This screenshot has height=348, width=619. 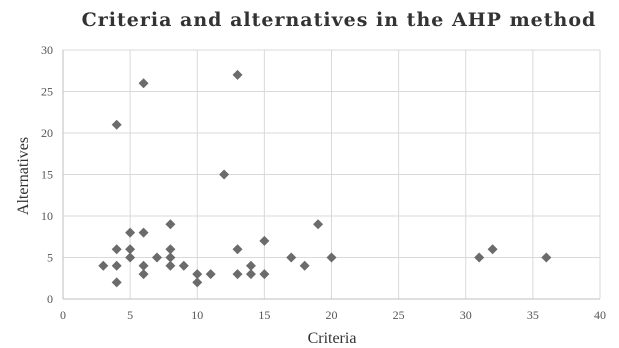 I want to click on y-tick-label: 25, so click(x=47, y=92).